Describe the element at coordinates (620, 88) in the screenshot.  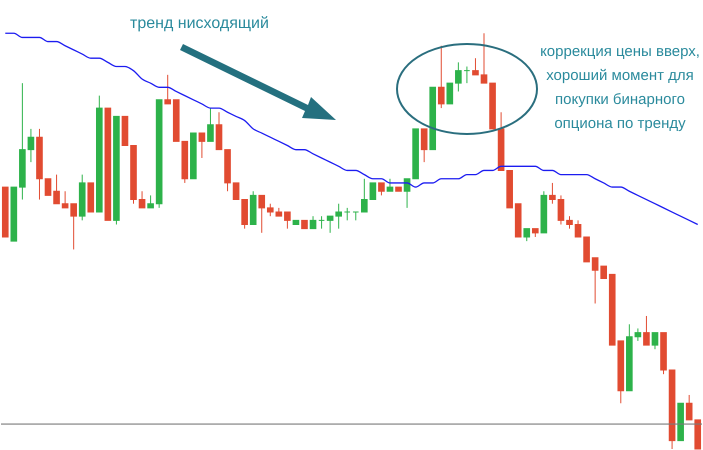
I see `annotation: коррекция цены вверх, хороший момент для покупки бинарного опциона по тренду` at that location.